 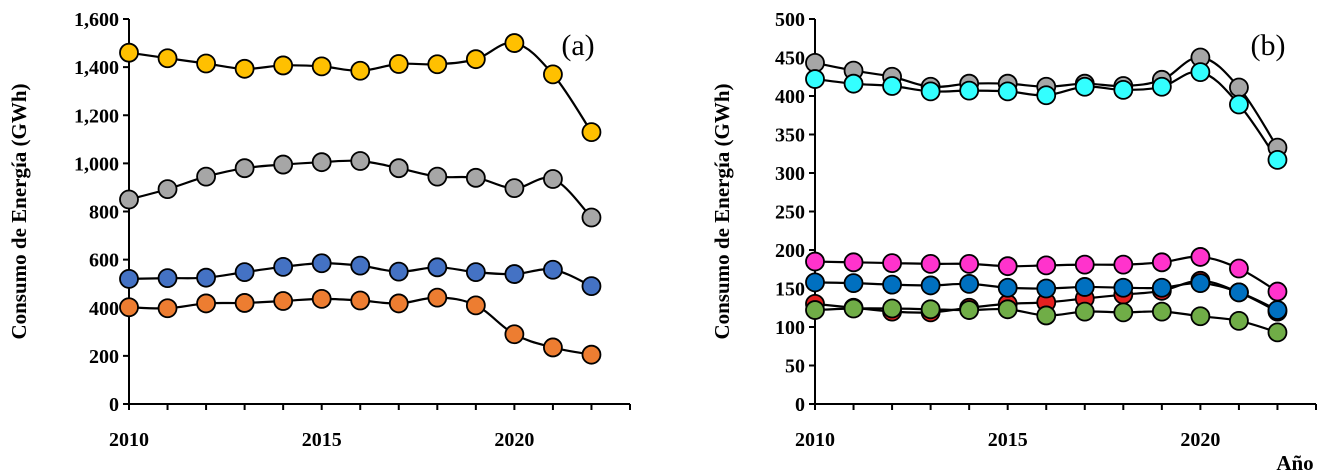 What do you see at coordinates (591, 354) in the screenshot?
I see `data-point-s4-2022` at bounding box center [591, 354].